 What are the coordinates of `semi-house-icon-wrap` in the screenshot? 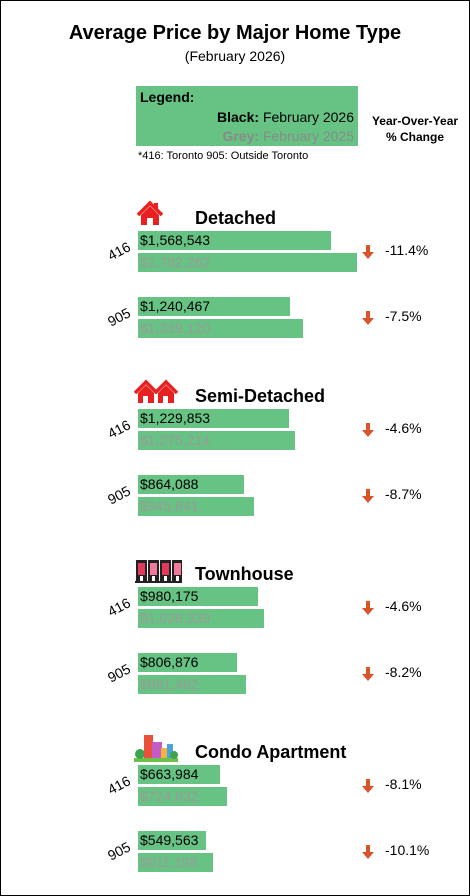 It's located at (157, 398).